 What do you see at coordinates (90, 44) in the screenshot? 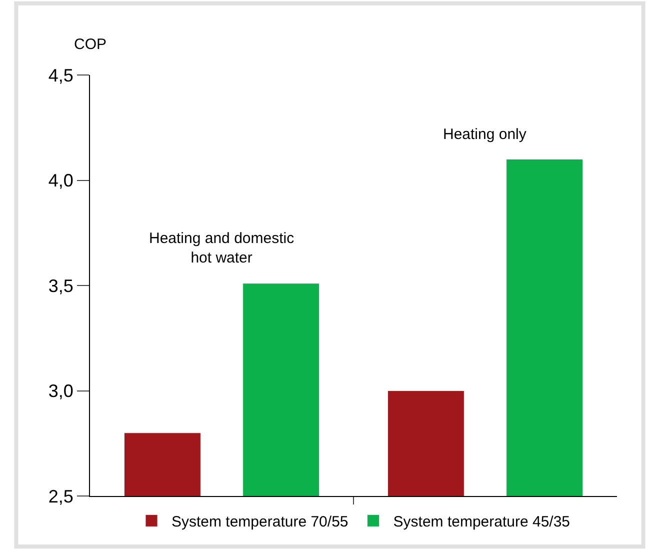
I see `y-axis-title: COP` at bounding box center [90, 44].